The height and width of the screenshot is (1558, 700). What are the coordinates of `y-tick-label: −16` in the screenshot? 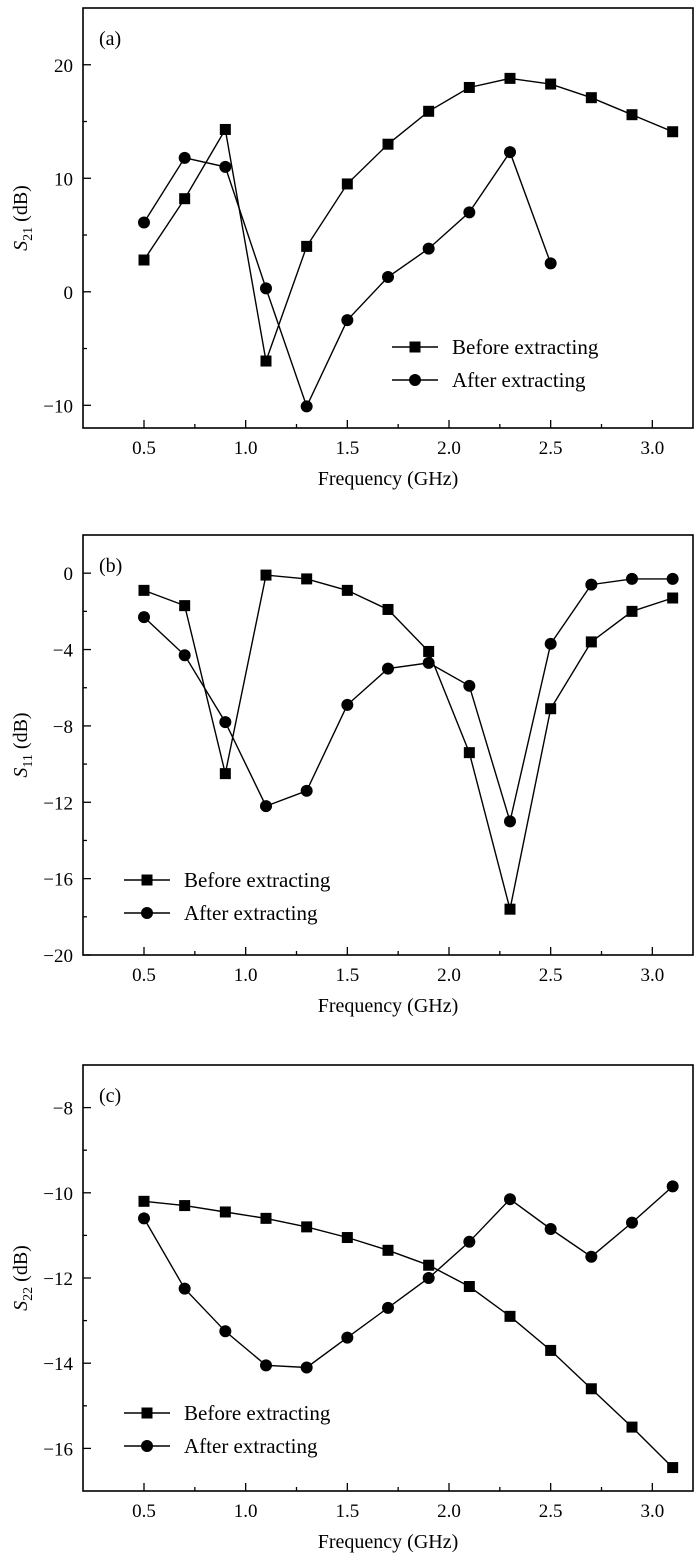 It's located at (58, 880).